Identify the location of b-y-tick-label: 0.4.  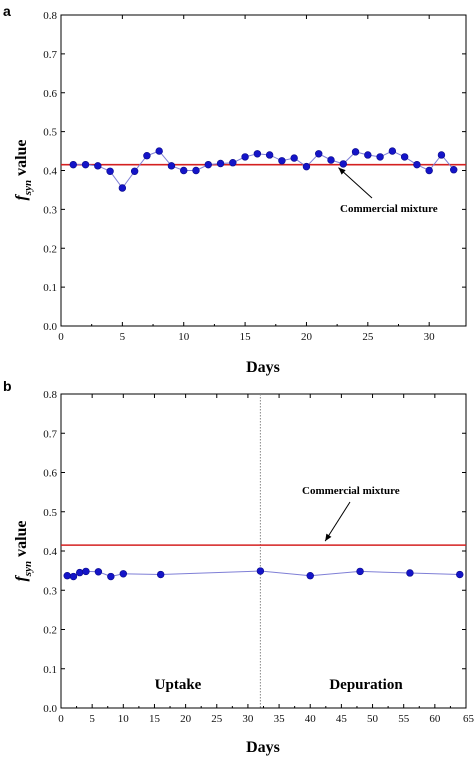
(50, 552).